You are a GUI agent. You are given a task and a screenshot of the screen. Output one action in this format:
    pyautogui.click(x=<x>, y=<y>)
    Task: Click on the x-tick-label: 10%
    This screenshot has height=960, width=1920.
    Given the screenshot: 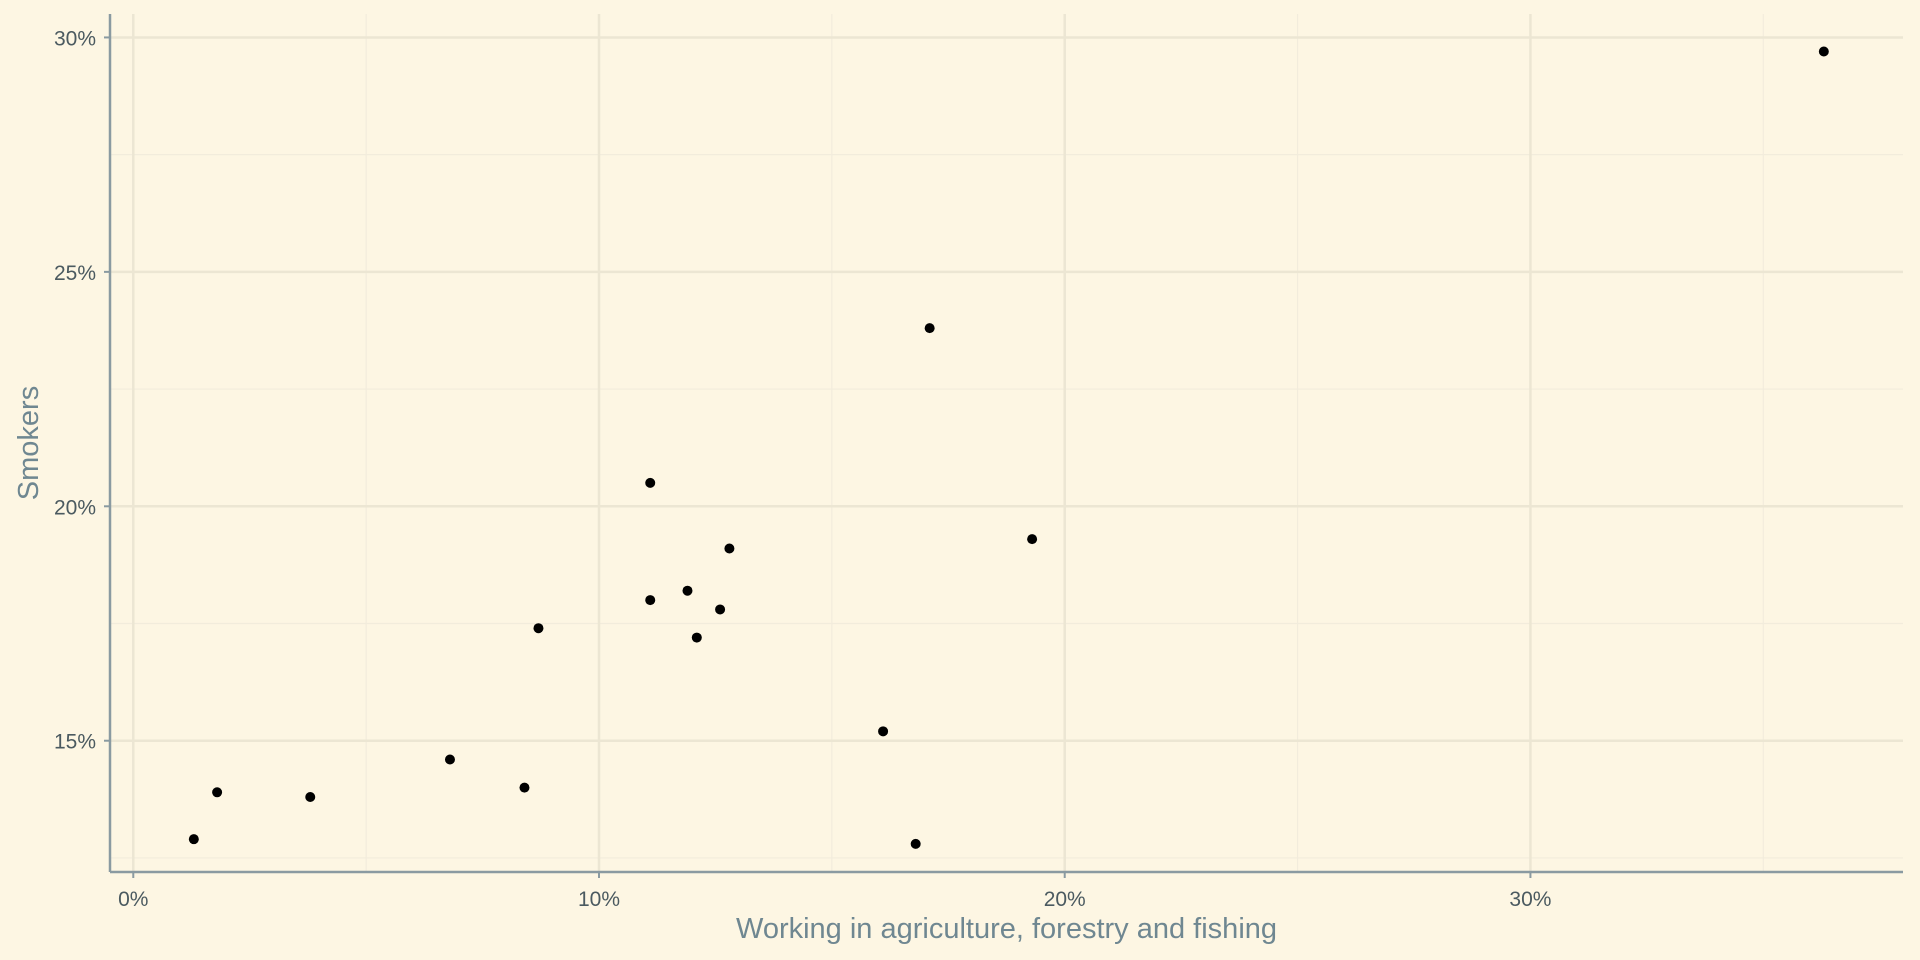 What is the action you would take?
    pyautogui.click(x=599, y=899)
    